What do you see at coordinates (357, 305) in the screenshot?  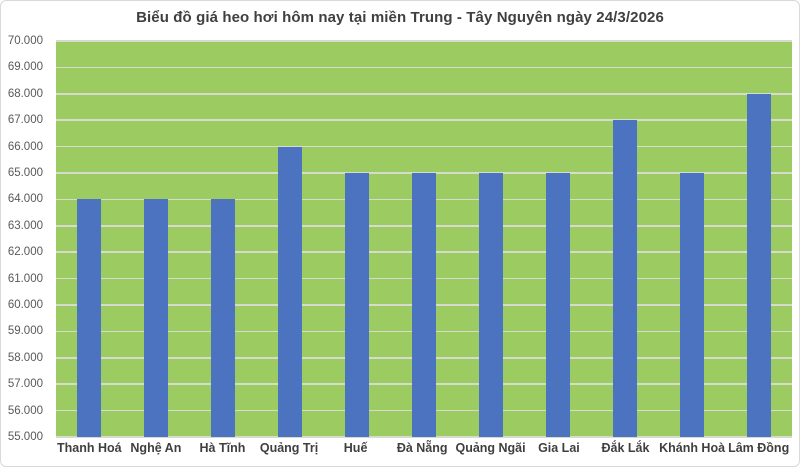 I see `bar-Huế` at bounding box center [357, 305].